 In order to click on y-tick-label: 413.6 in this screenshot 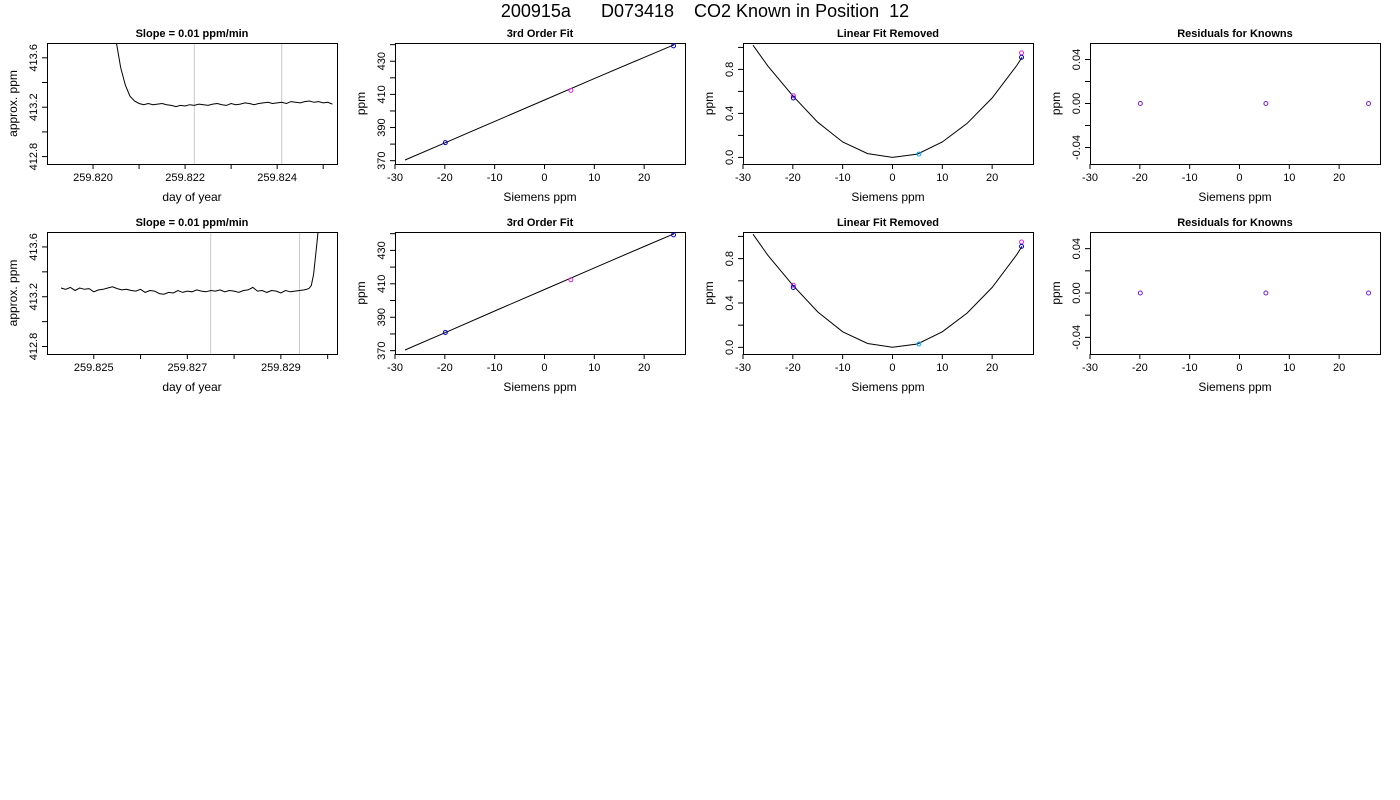, I will do `click(34, 58)`.